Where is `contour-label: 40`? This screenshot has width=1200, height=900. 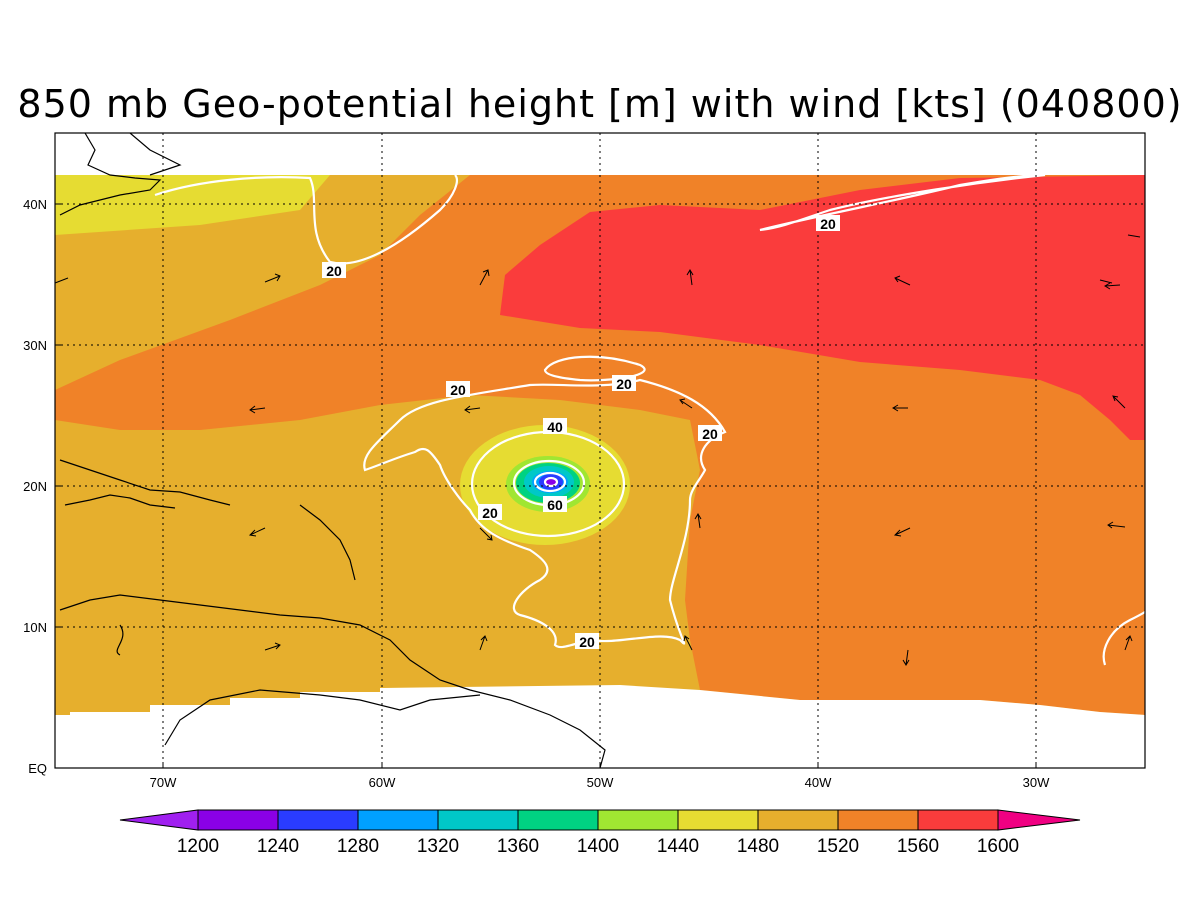 contour-label: 40 is located at coordinates (555, 426).